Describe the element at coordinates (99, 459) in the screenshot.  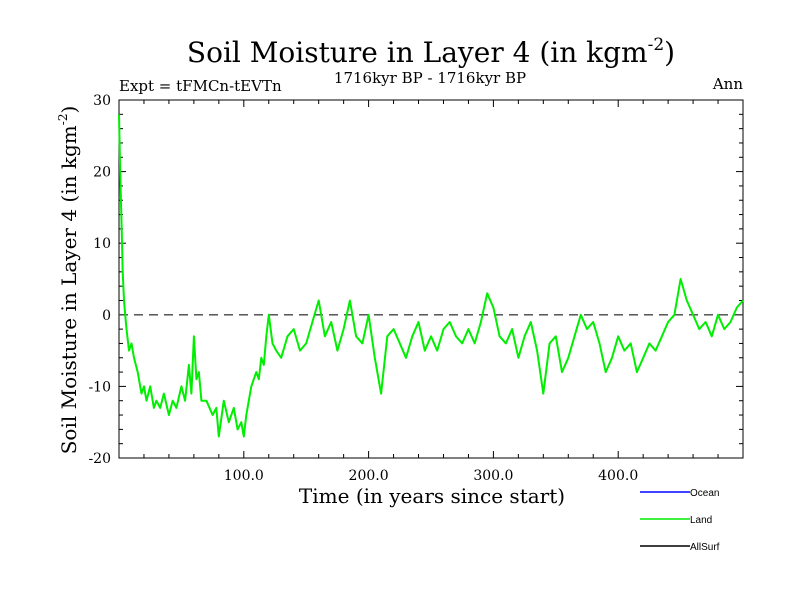
I see `y-tick-label: -20` at that location.